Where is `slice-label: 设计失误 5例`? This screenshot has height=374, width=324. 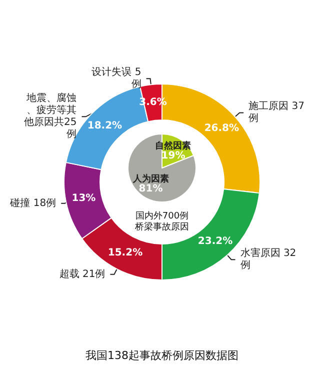 slice-label: 设计失误 5例 is located at coordinates (117, 78).